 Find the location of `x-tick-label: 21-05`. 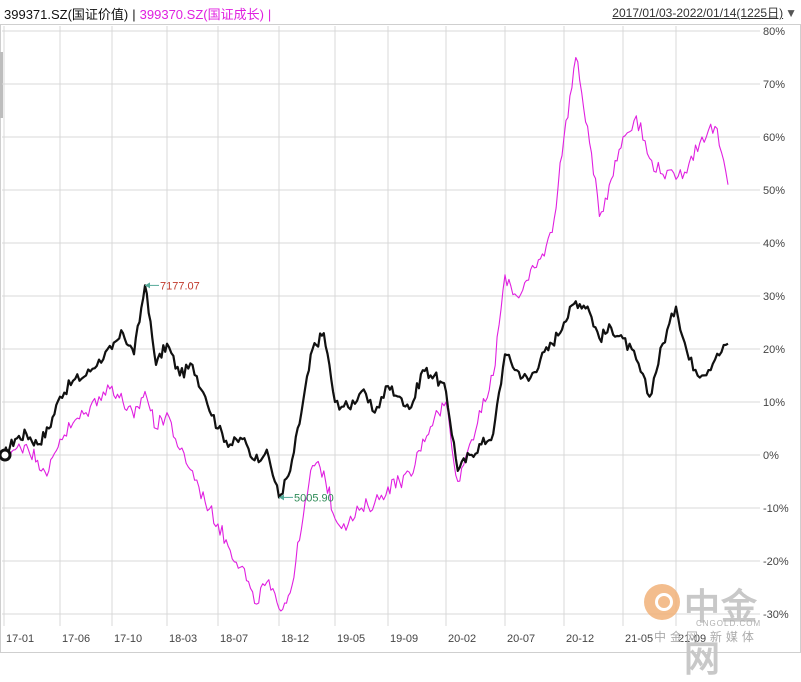

x-tick-label: 21-05 is located at coordinates (639, 639).